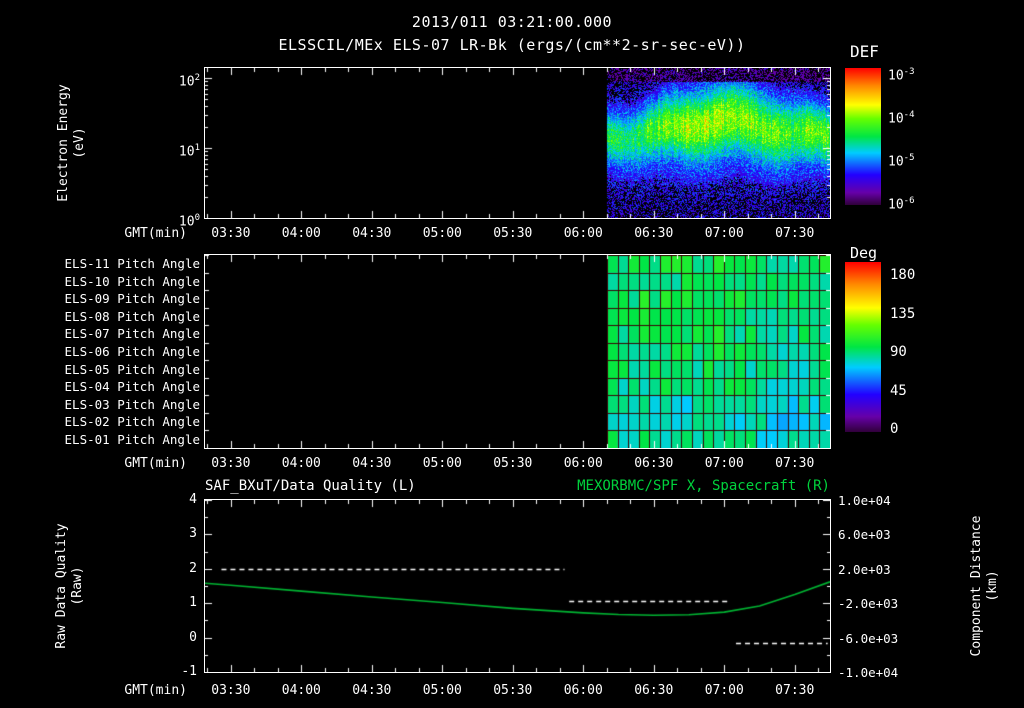  I want to click on distance-y-tick-label: -1.0e+04, so click(868, 672).